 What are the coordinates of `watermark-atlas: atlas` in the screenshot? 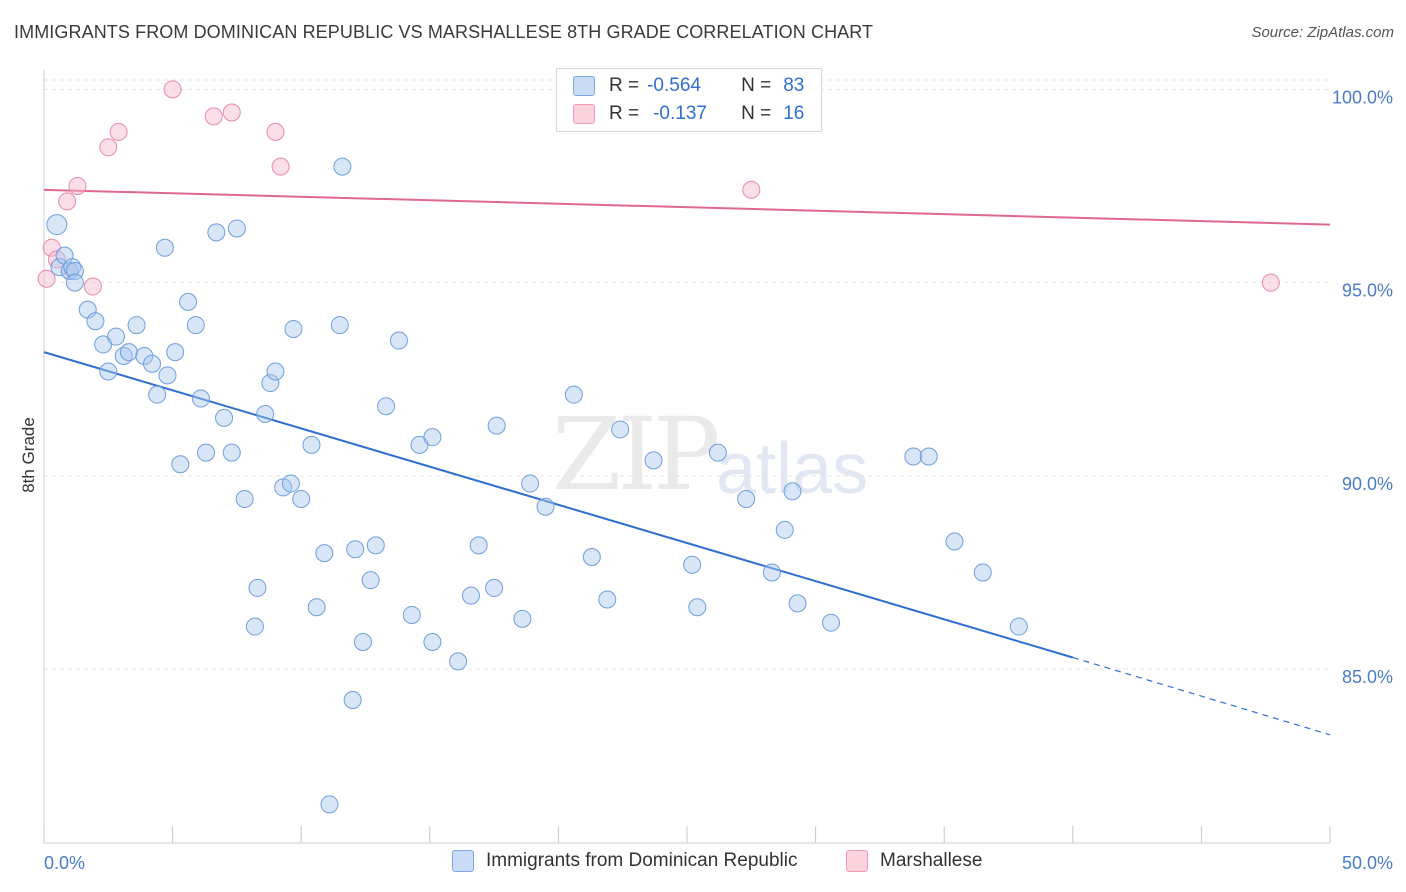 It's located at (792, 469).